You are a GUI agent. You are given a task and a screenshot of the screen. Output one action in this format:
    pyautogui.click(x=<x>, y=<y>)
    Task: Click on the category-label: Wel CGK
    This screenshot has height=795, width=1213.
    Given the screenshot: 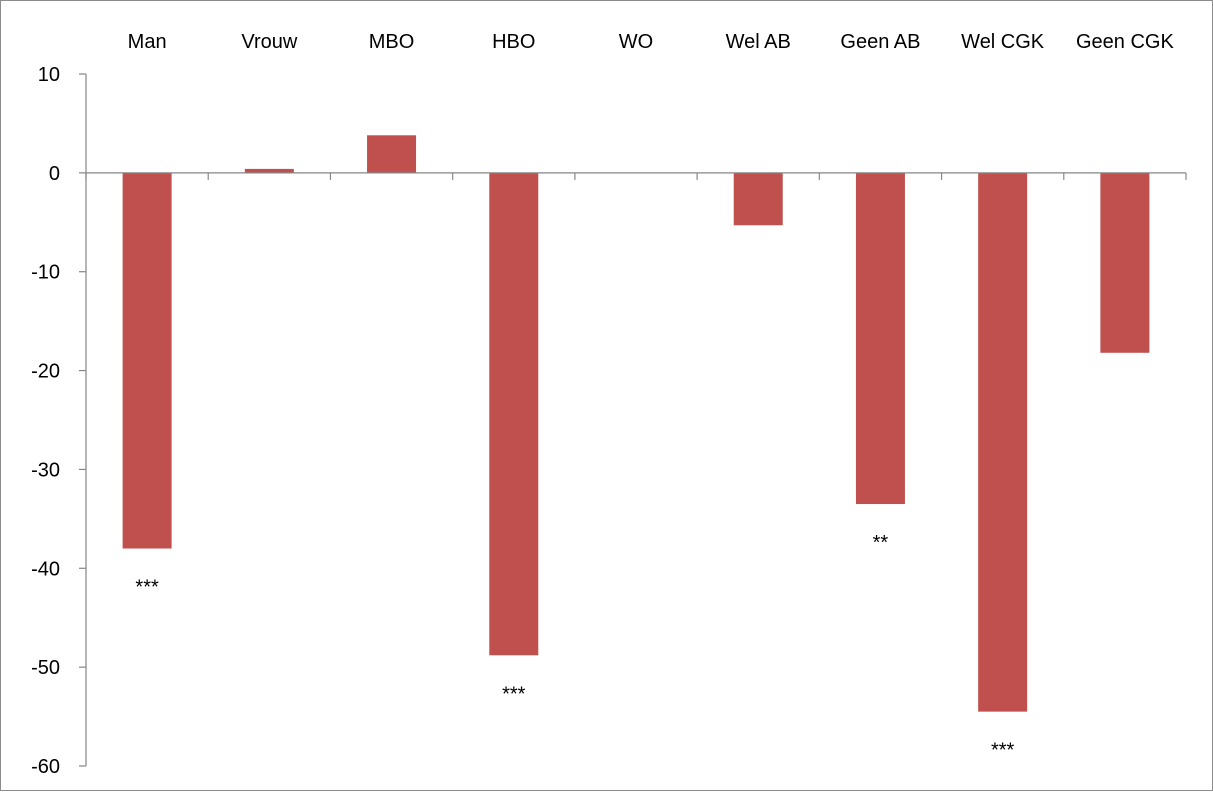 What is the action you would take?
    pyautogui.click(x=1003, y=42)
    